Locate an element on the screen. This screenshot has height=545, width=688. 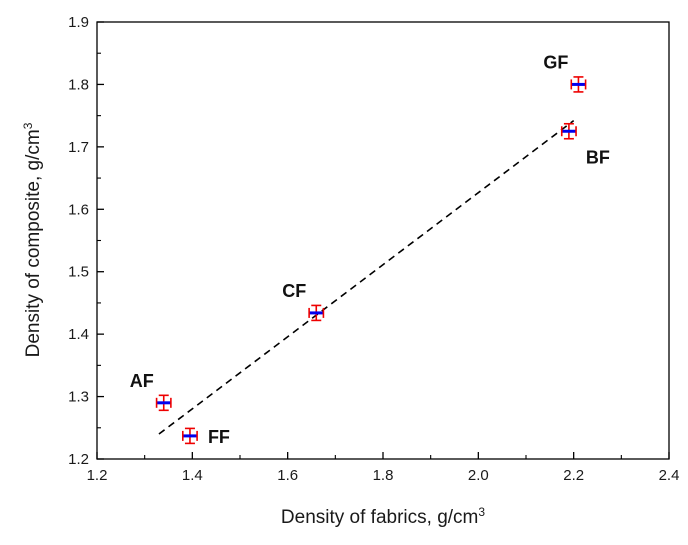
data-point-af: AF is located at coordinates (151, 391).